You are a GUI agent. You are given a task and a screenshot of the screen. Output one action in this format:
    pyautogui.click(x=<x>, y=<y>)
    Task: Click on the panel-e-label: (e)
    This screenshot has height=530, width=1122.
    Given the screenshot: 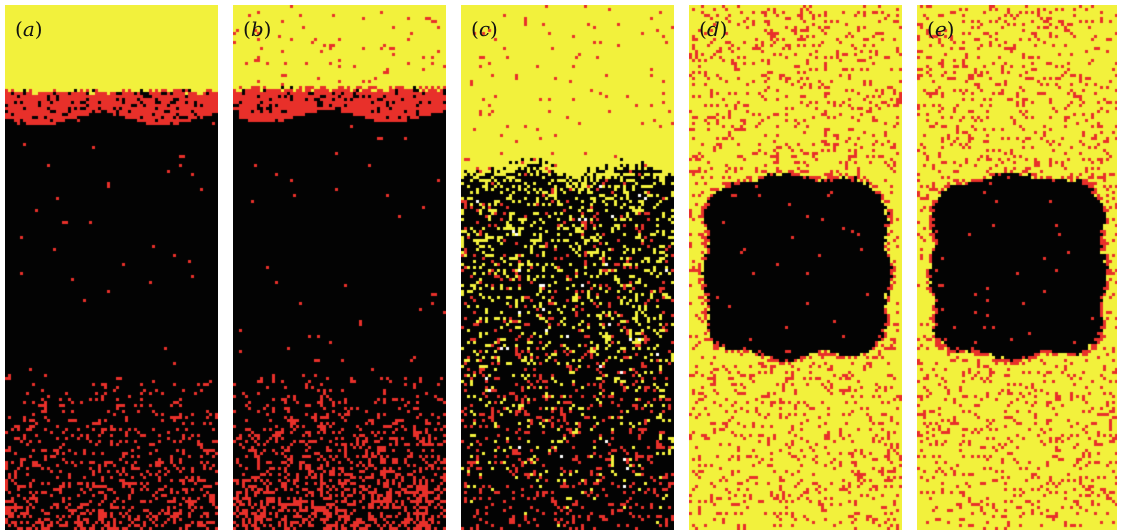 What is the action you would take?
    pyautogui.click(x=941, y=29)
    